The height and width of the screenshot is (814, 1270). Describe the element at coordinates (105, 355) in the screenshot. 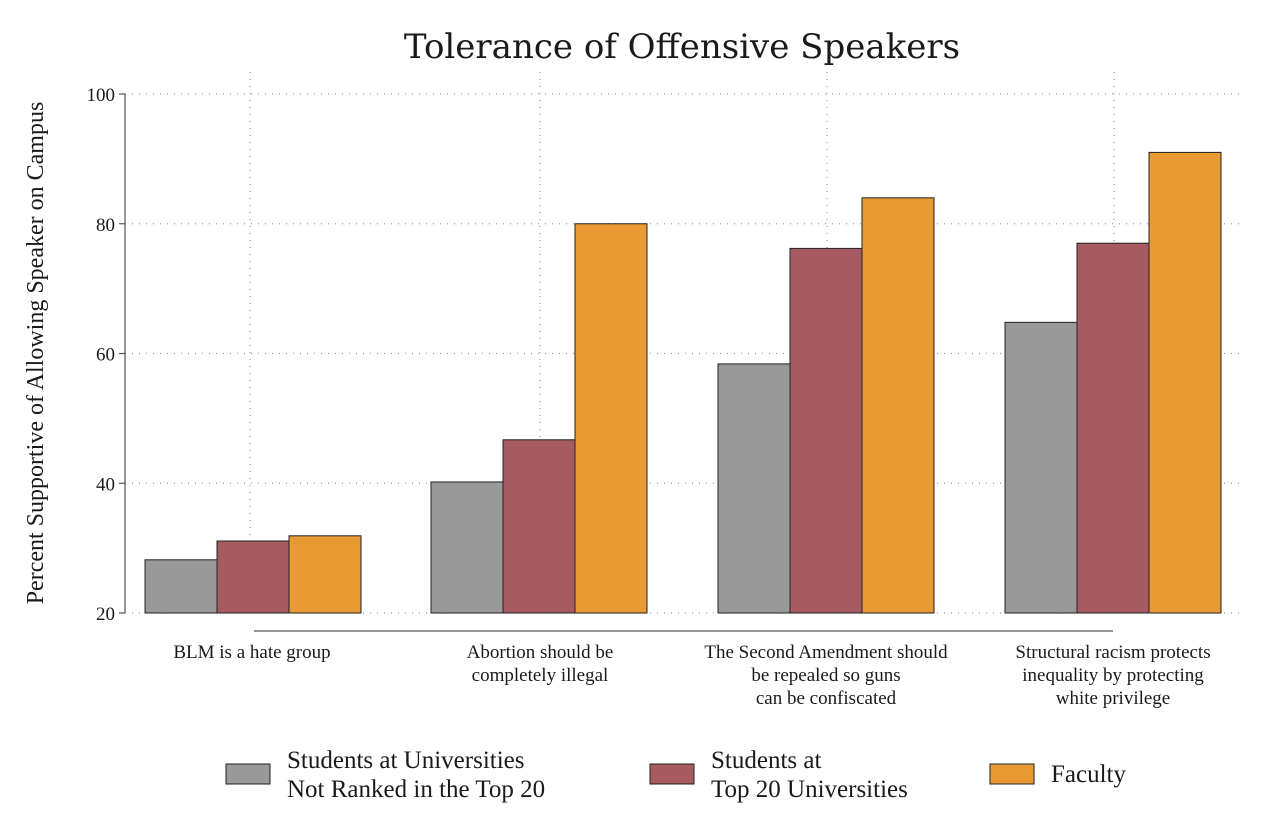

I see `y-tick-label: 60` at that location.